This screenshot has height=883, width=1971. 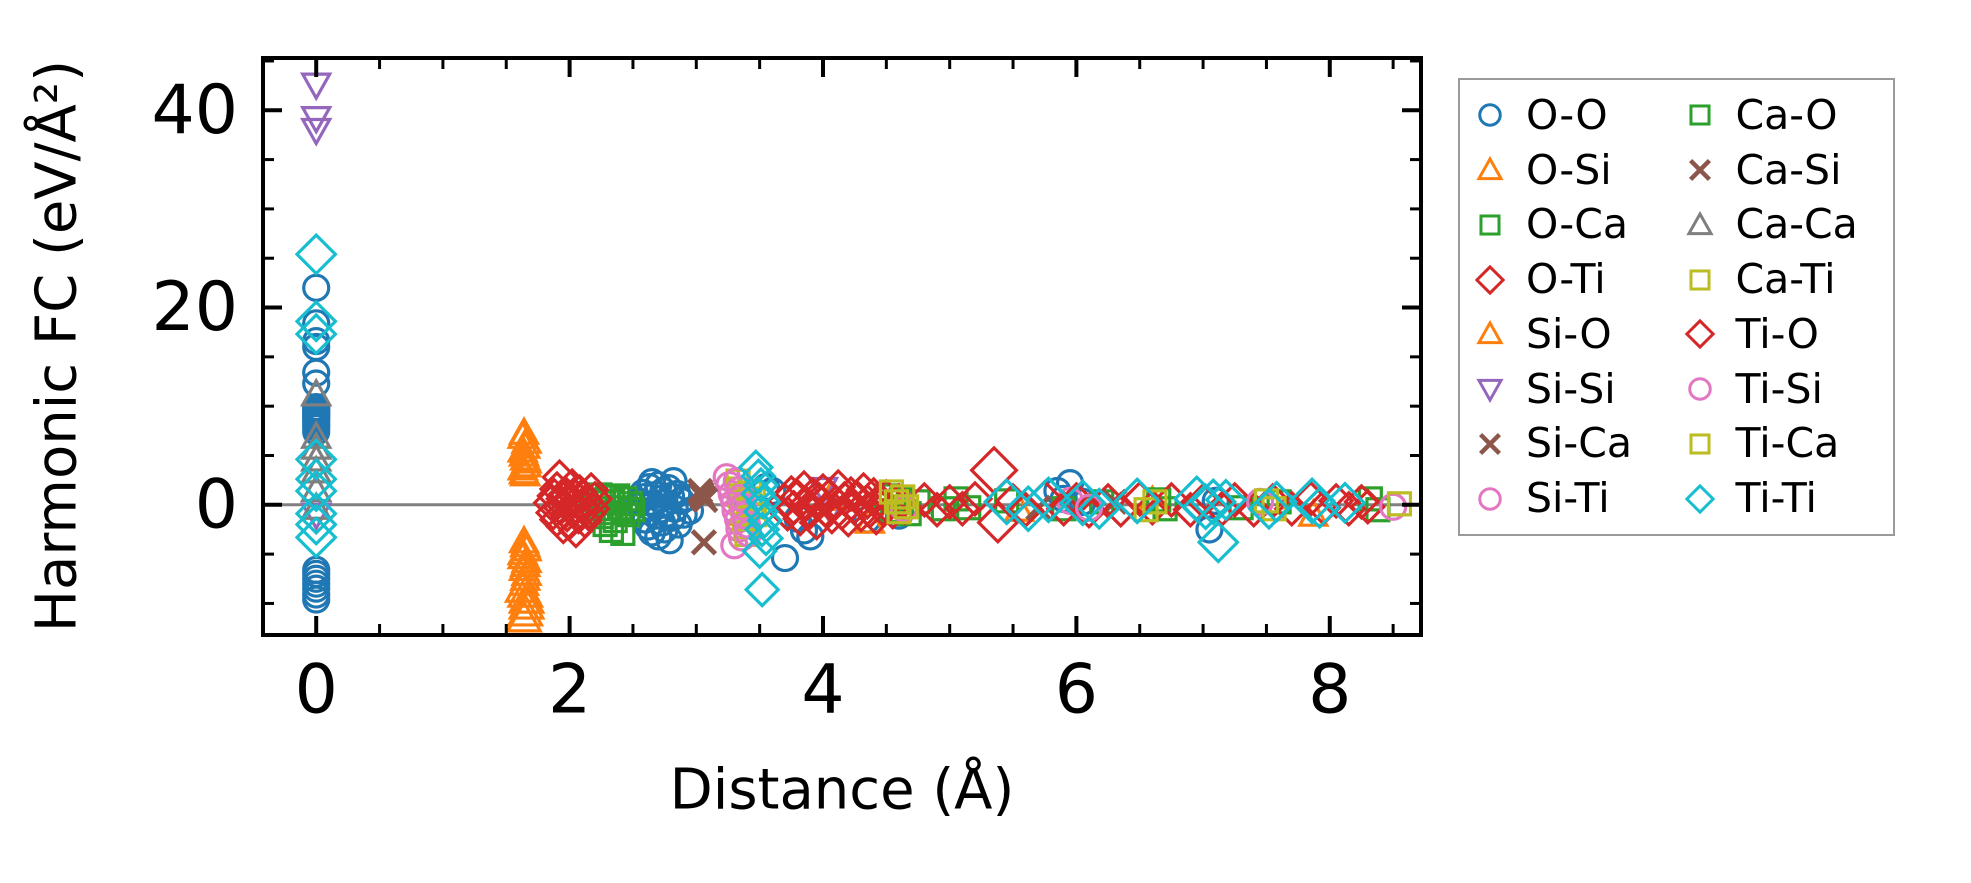 What do you see at coordinates (1777, 333) in the screenshot?
I see `legend-label: Ti-O` at bounding box center [1777, 333].